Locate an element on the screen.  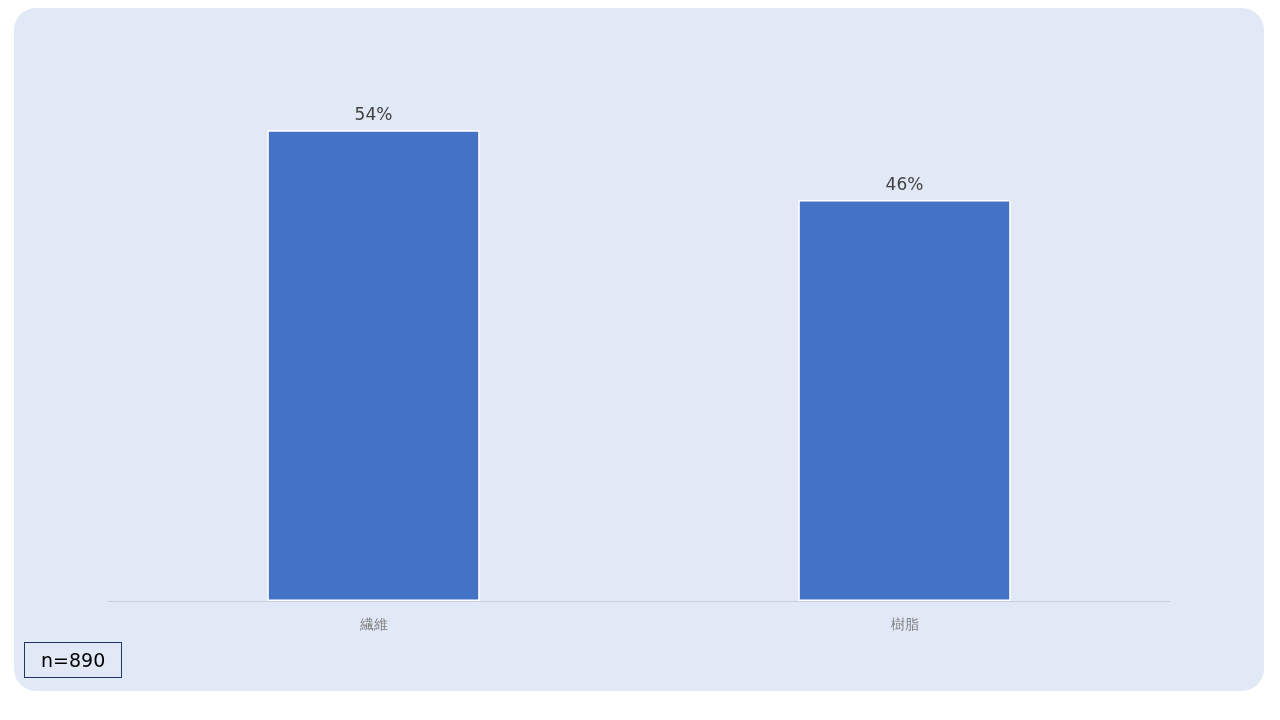
x-tick-label: 樹脂 is located at coordinates (904, 624).